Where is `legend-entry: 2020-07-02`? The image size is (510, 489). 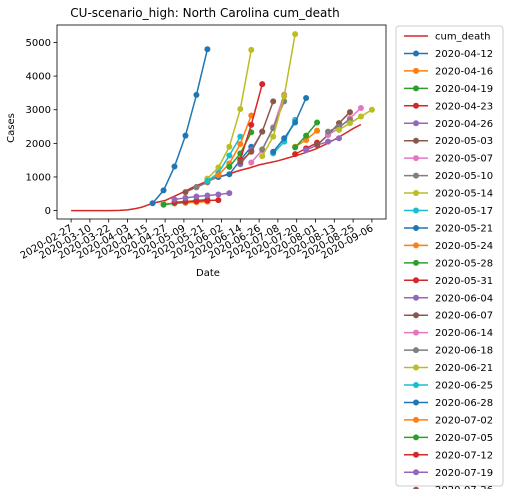
legend-entry: 2020-07-02 is located at coordinates (448, 420).